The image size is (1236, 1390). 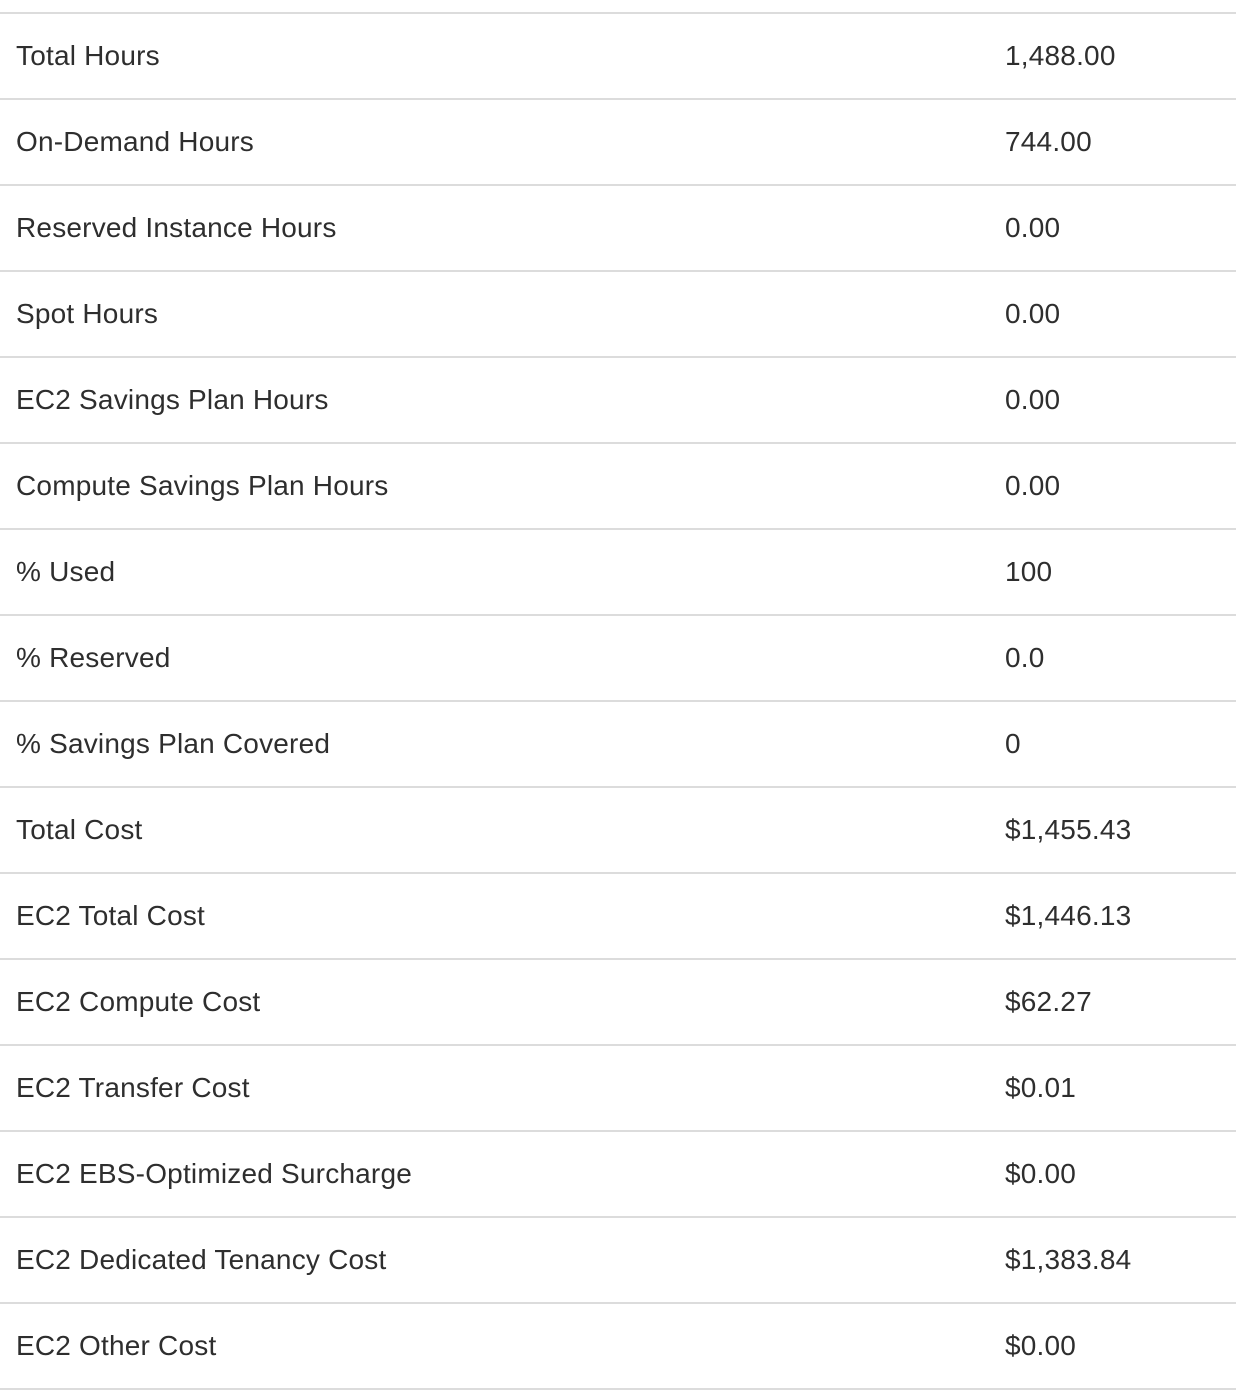 What do you see at coordinates (133, 1087) in the screenshot?
I see `row-label: EC2 Transfer Cost` at bounding box center [133, 1087].